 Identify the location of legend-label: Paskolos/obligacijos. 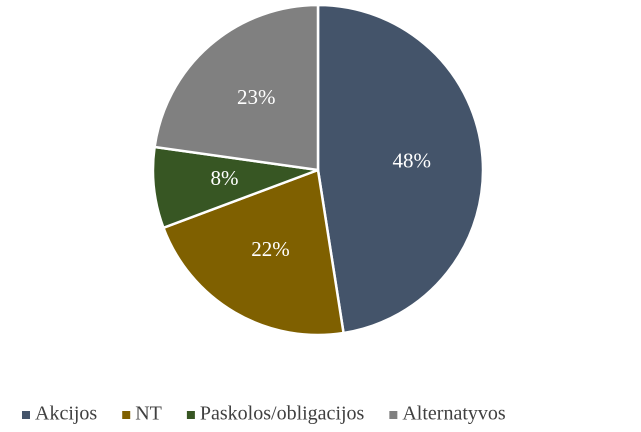
(282, 414).